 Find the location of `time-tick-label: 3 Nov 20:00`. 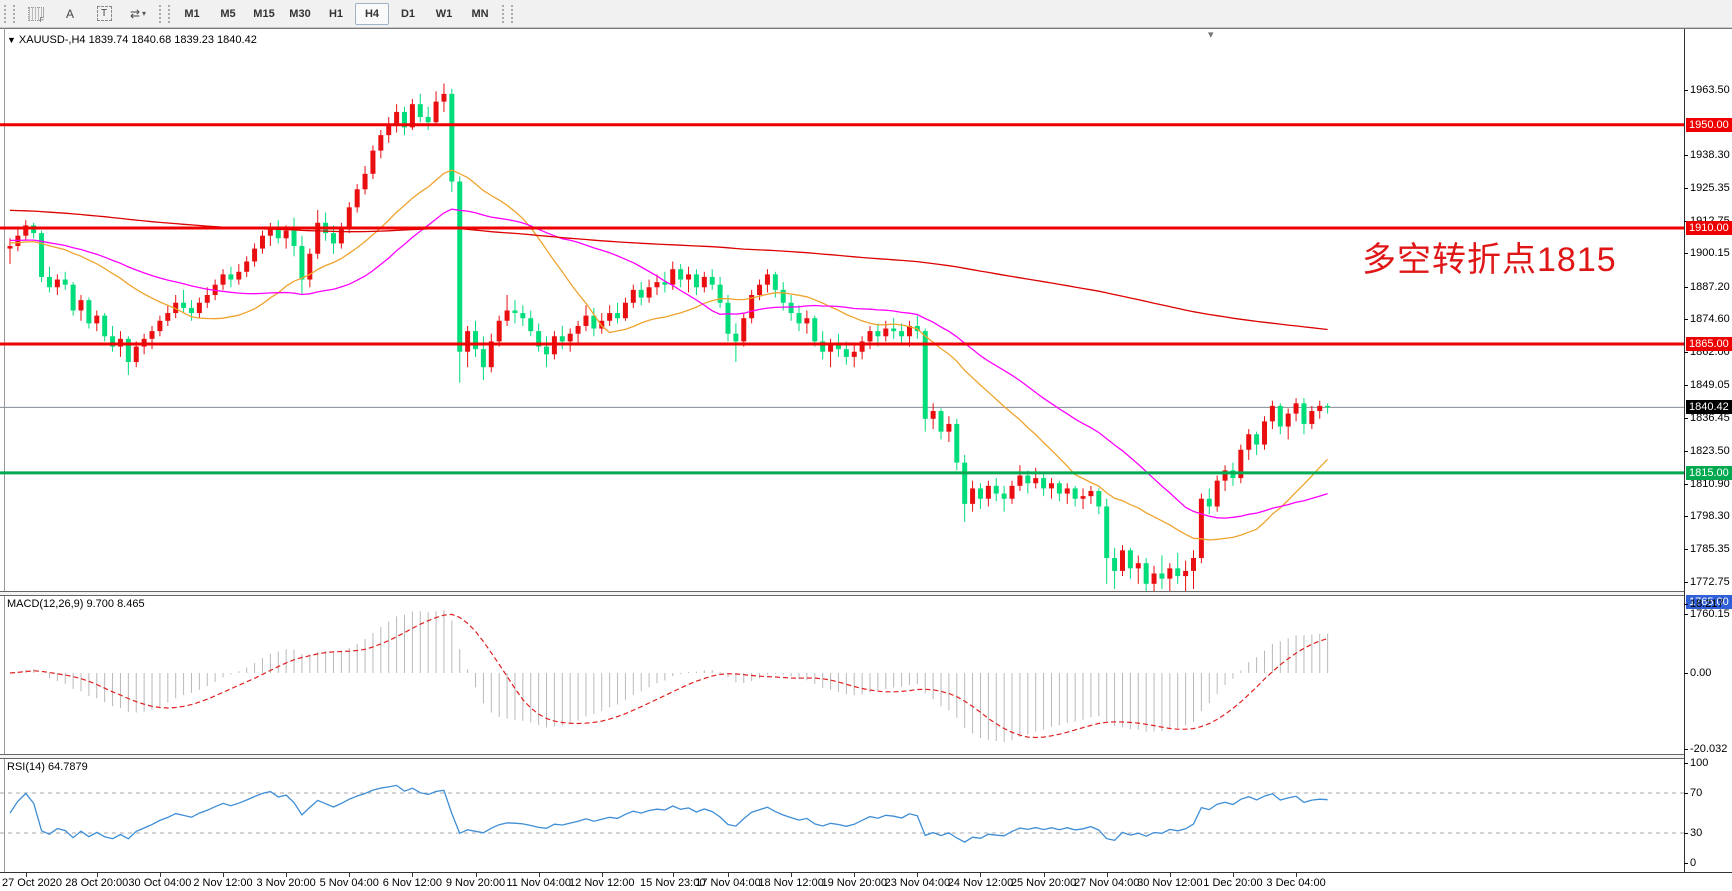

time-tick-label: 3 Nov 20:00 is located at coordinates (286, 883).